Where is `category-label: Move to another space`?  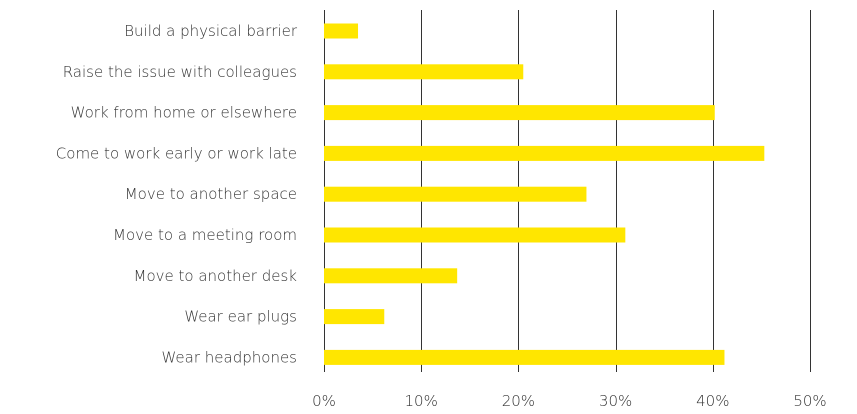
category-label: Move to another space is located at coordinates (211, 194).